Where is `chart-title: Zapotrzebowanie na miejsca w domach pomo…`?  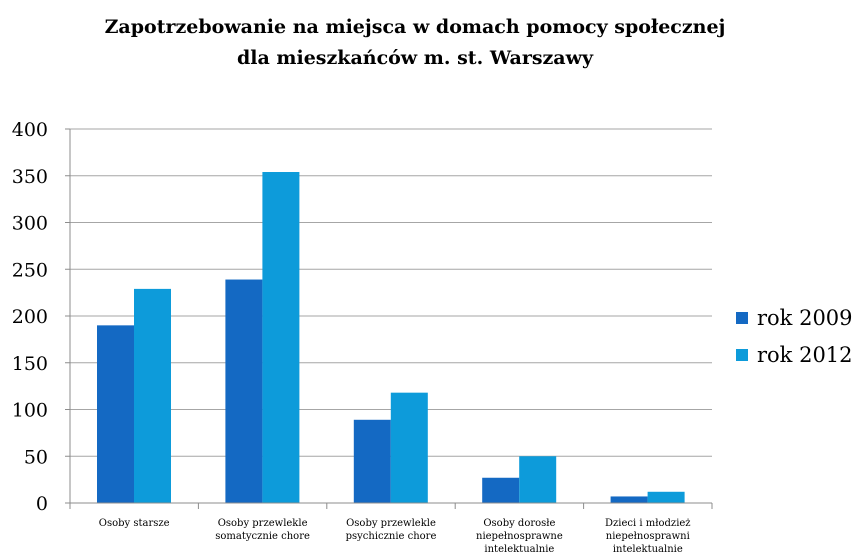 chart-title: Zapotrzebowanie na miejsca w domach pomo… is located at coordinates (415, 42).